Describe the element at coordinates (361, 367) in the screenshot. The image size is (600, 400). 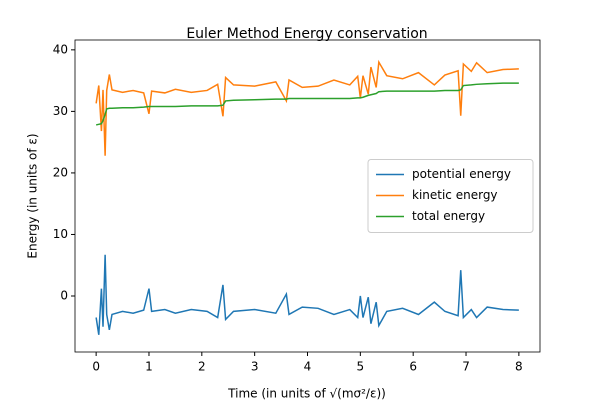
I see `x-tick-label: 5` at that location.